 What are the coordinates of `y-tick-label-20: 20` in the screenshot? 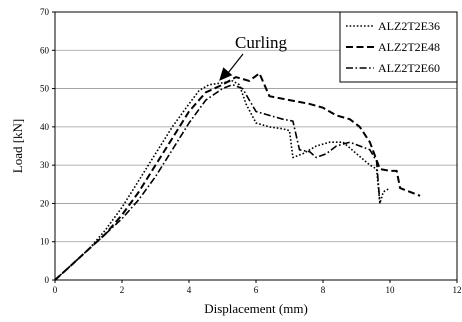 It's located at (45, 203).